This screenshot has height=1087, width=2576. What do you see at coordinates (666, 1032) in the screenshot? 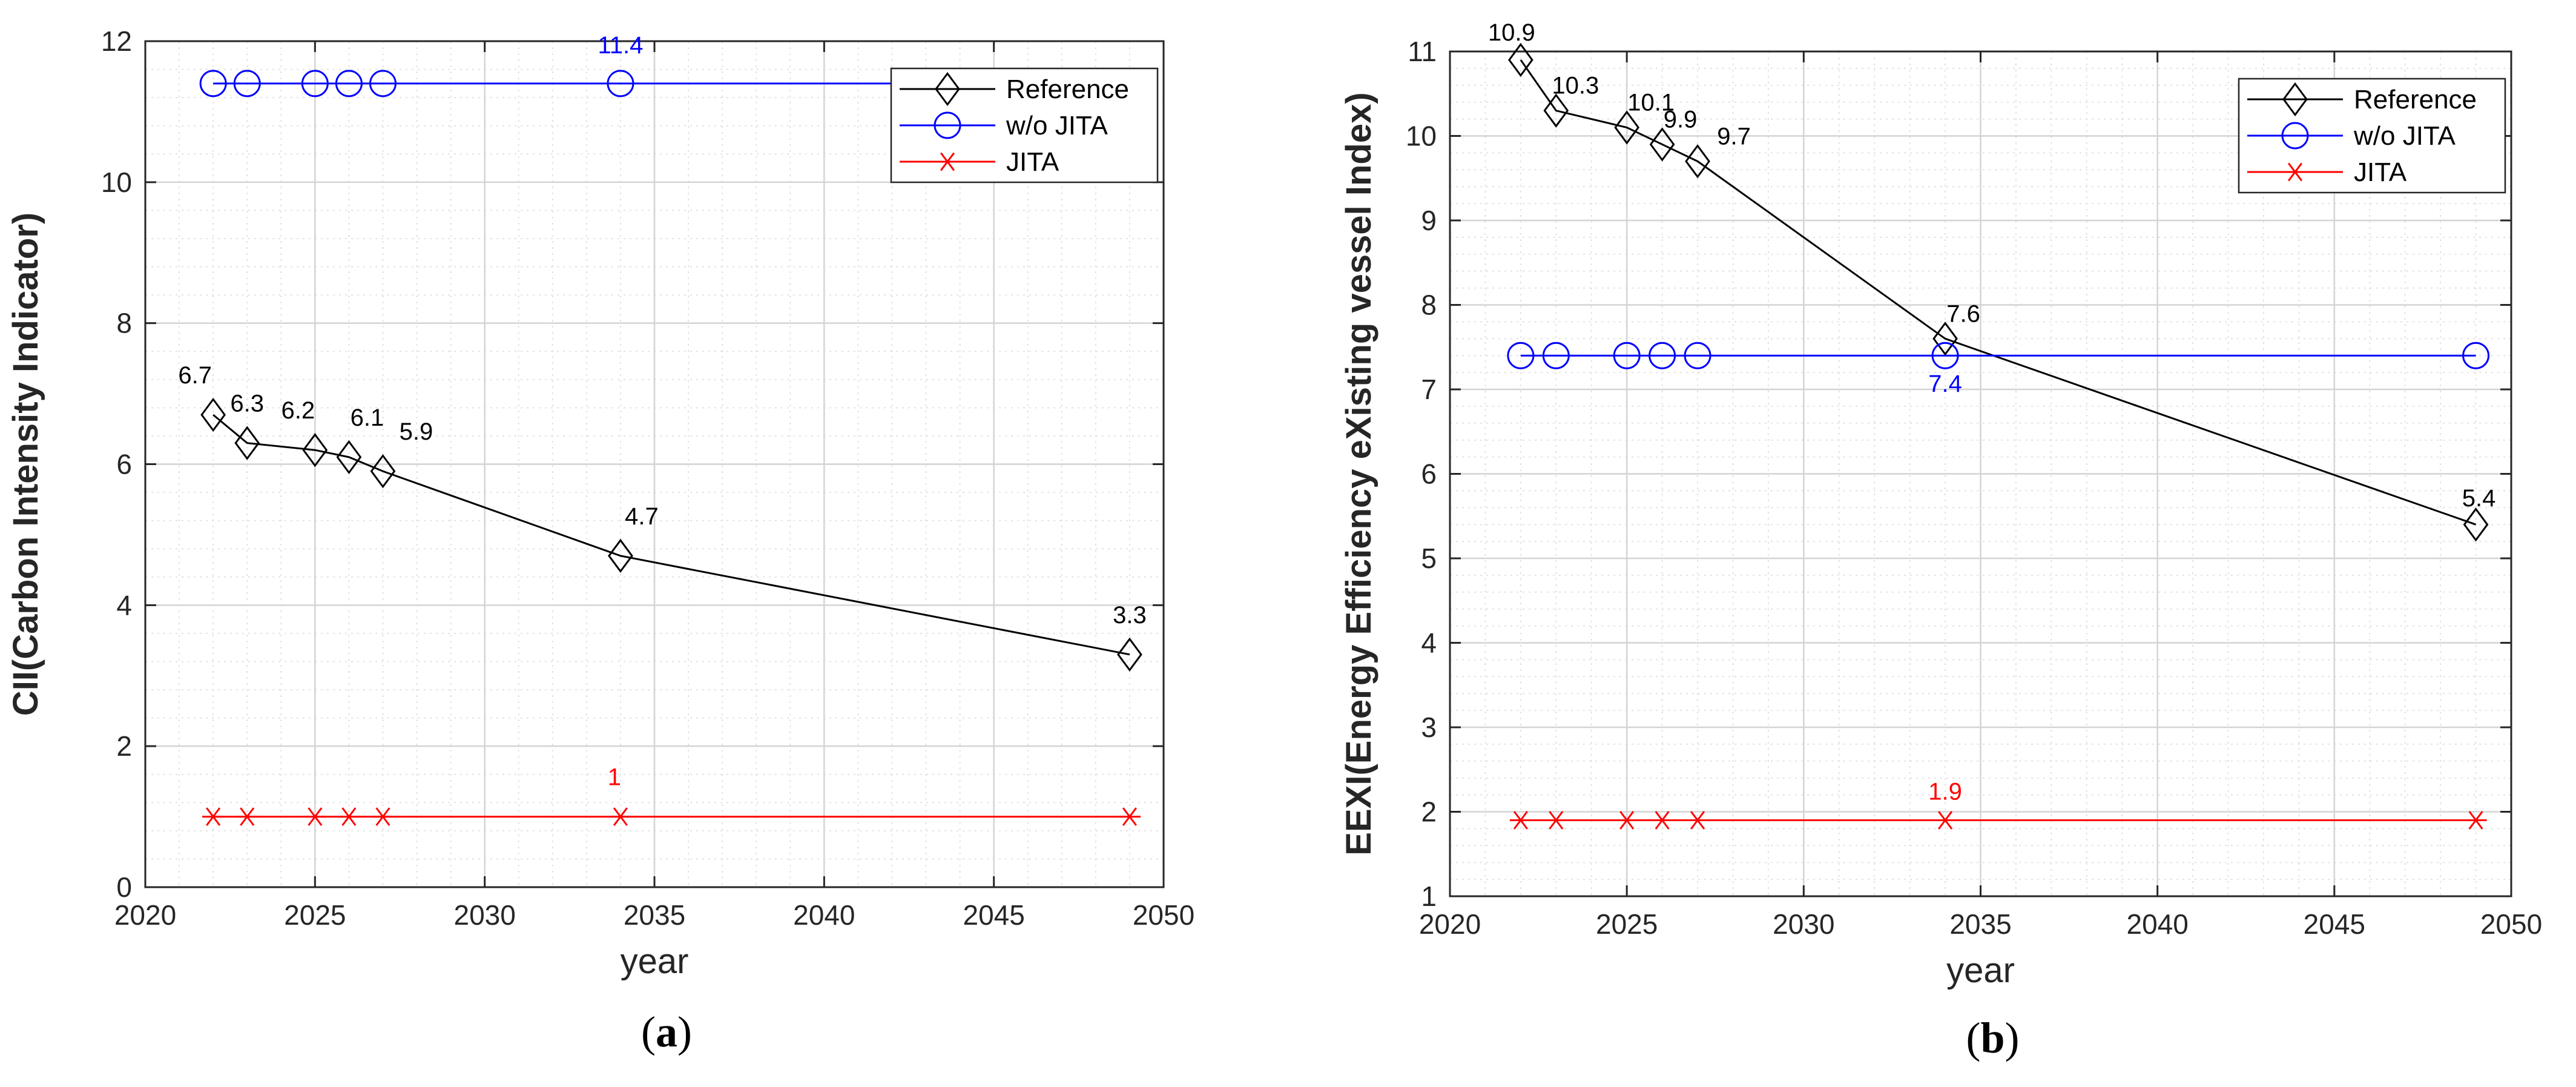
I see `panel-caption-letter: a` at bounding box center [666, 1032].